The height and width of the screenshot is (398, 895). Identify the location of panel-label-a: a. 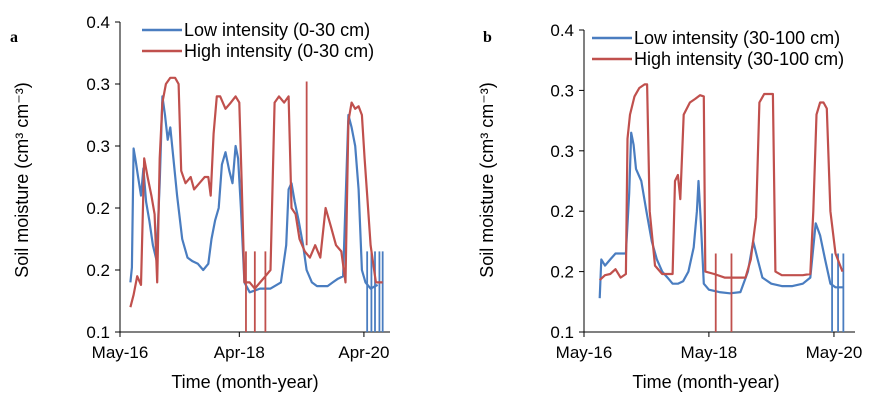
(14, 37).